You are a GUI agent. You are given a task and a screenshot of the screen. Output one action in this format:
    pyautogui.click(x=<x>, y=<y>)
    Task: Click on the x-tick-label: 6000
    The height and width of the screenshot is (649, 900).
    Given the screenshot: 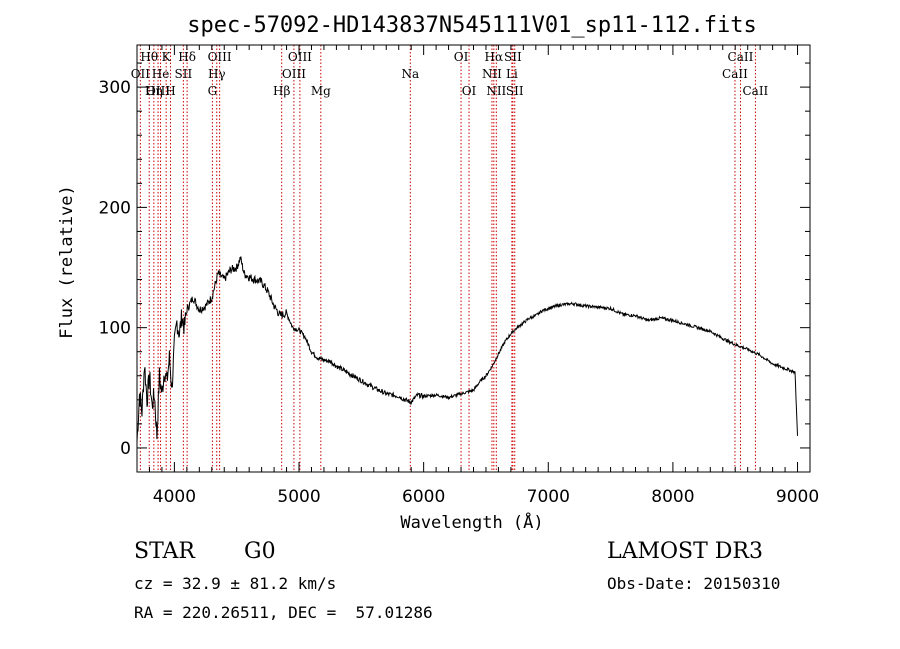 What is the action you would take?
    pyautogui.click(x=423, y=497)
    